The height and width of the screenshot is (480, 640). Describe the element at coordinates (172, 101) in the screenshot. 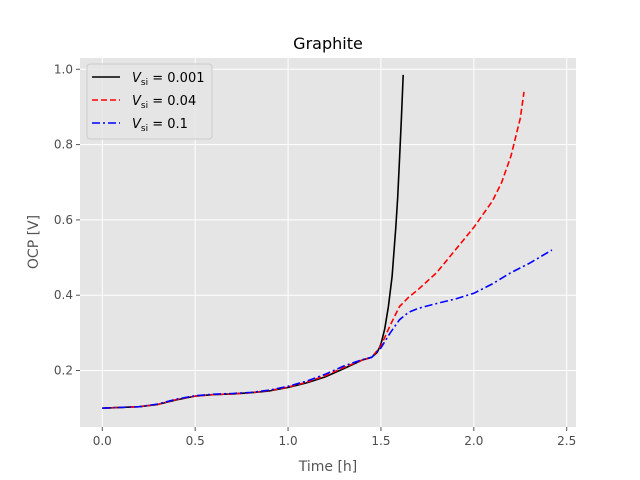

I see `legend-eq: = 0.04` at that location.